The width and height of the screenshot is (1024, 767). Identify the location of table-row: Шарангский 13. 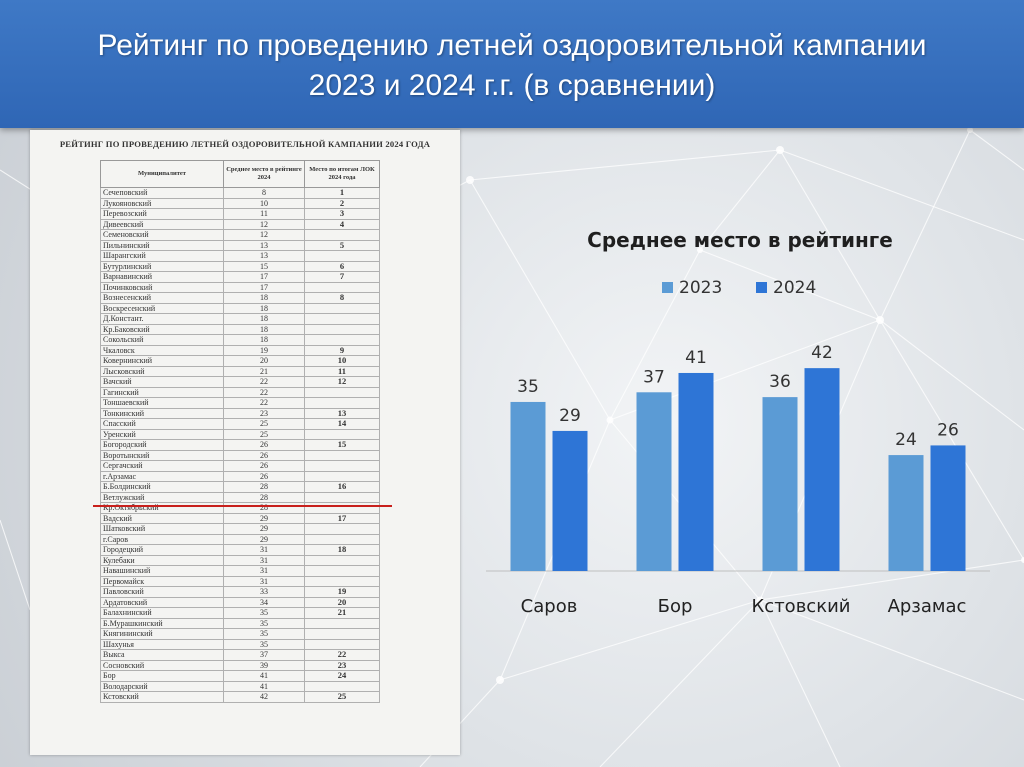
(240, 256).